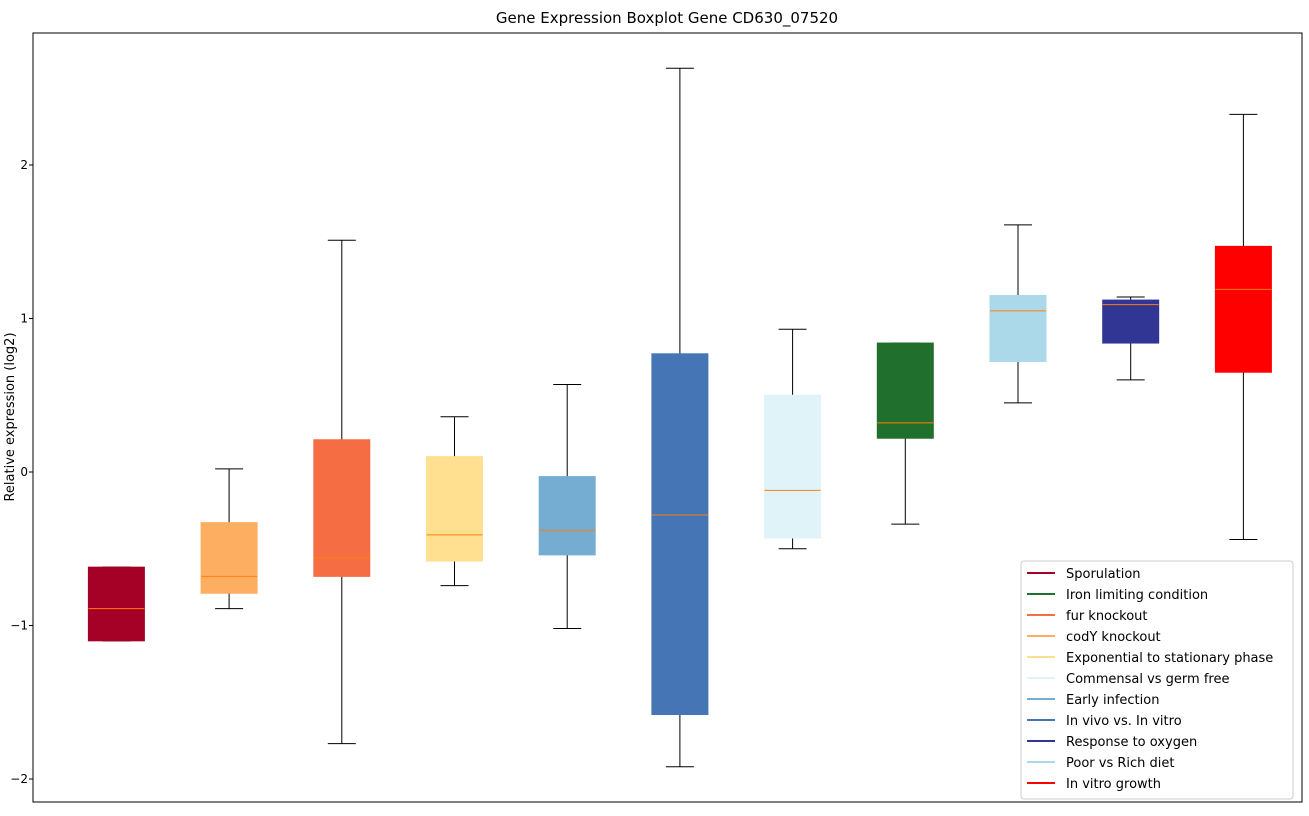  I want to click on legend-label: Poor vs Rich diet, so click(1120, 763).